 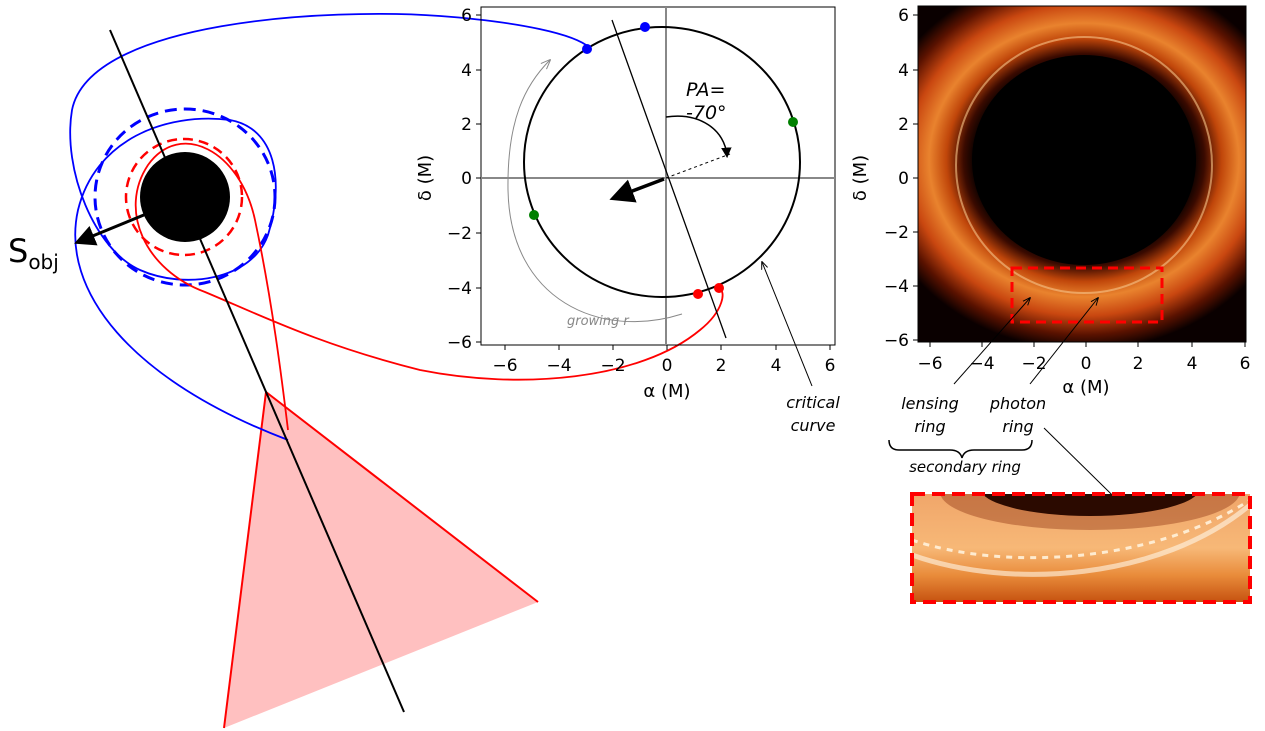 I want to click on spin-label: Sobj, so click(x=33, y=253).